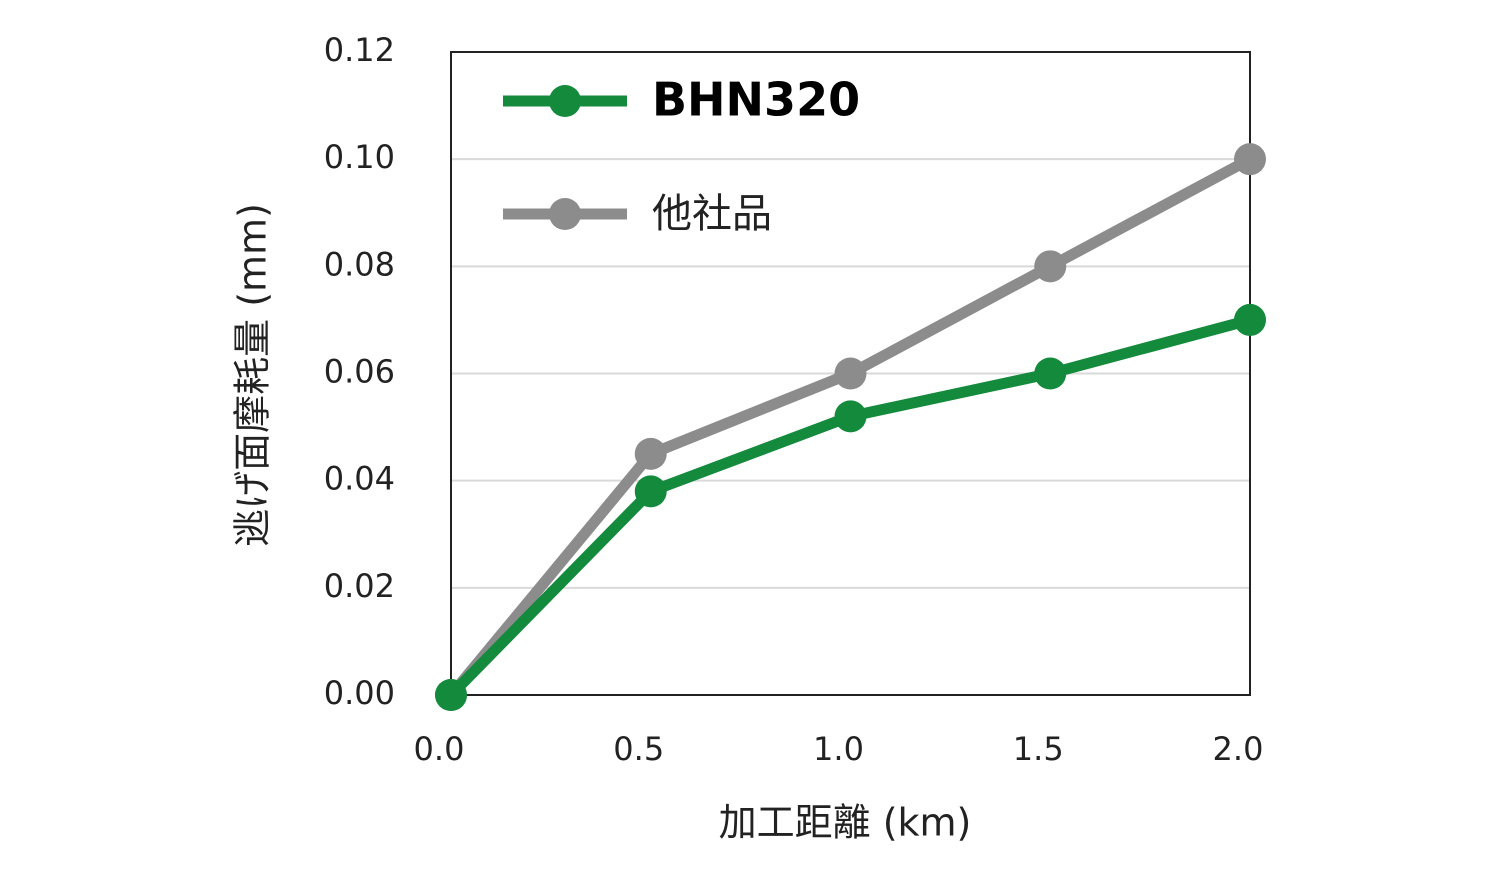 The image size is (1500, 886). Describe the element at coordinates (359, 264) in the screenshot. I see `y-tick-label: 0.08` at that location.